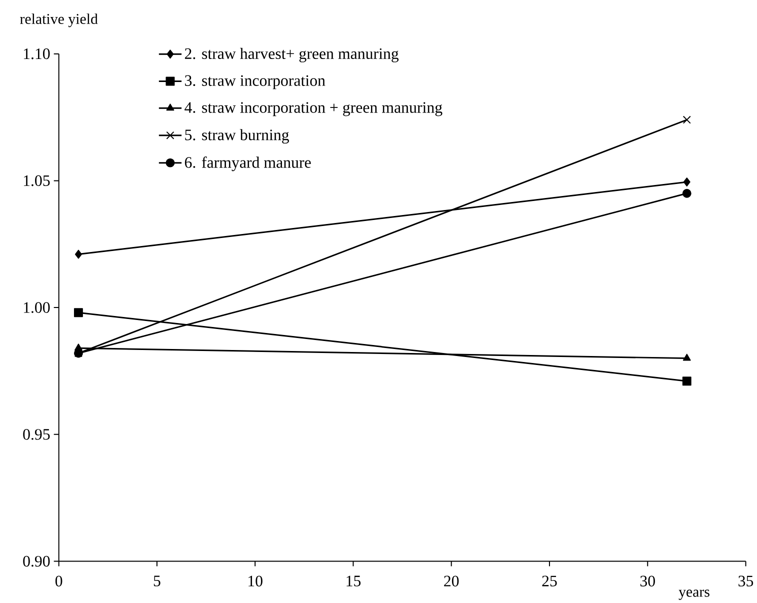 This screenshot has height=603, width=757. Describe the element at coordinates (58, 581) in the screenshot. I see `x-tick-label: 0` at that location.